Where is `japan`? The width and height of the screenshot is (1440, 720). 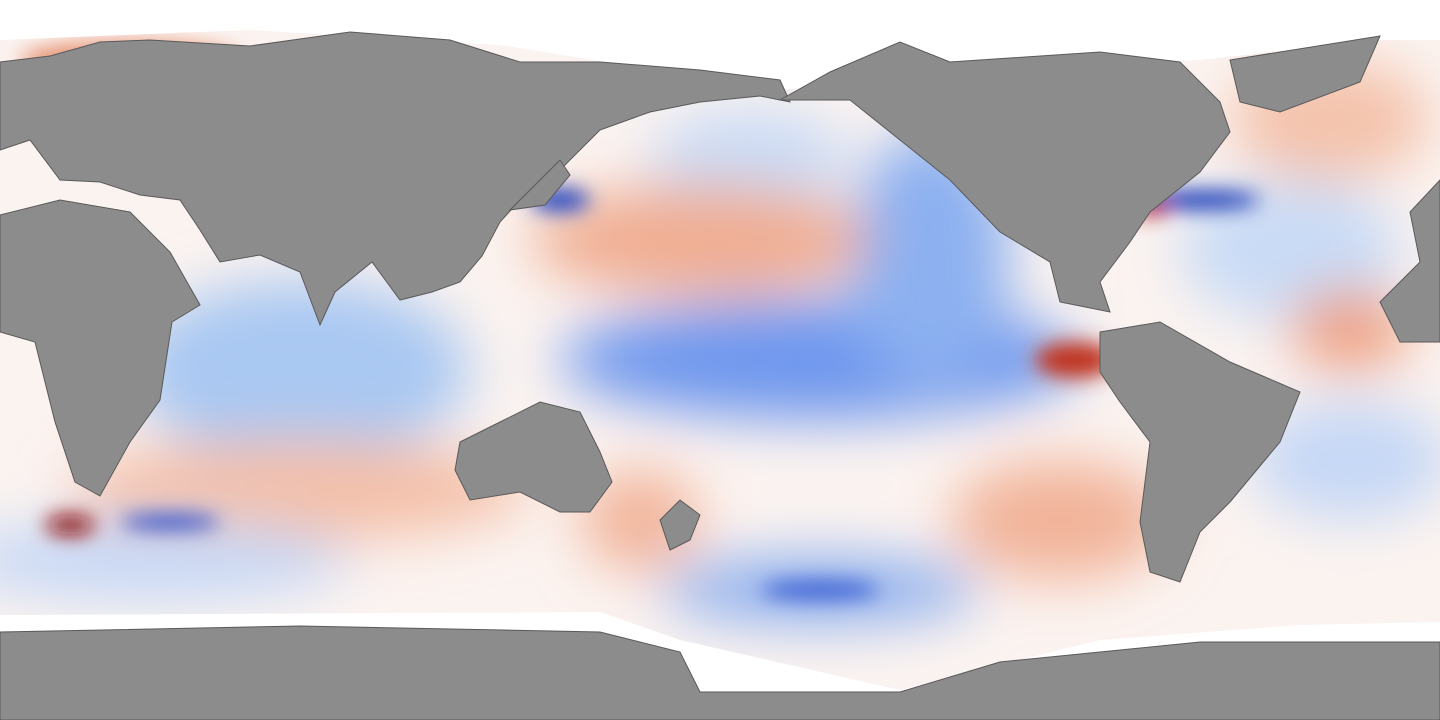
japan is located at coordinates (539, 185).